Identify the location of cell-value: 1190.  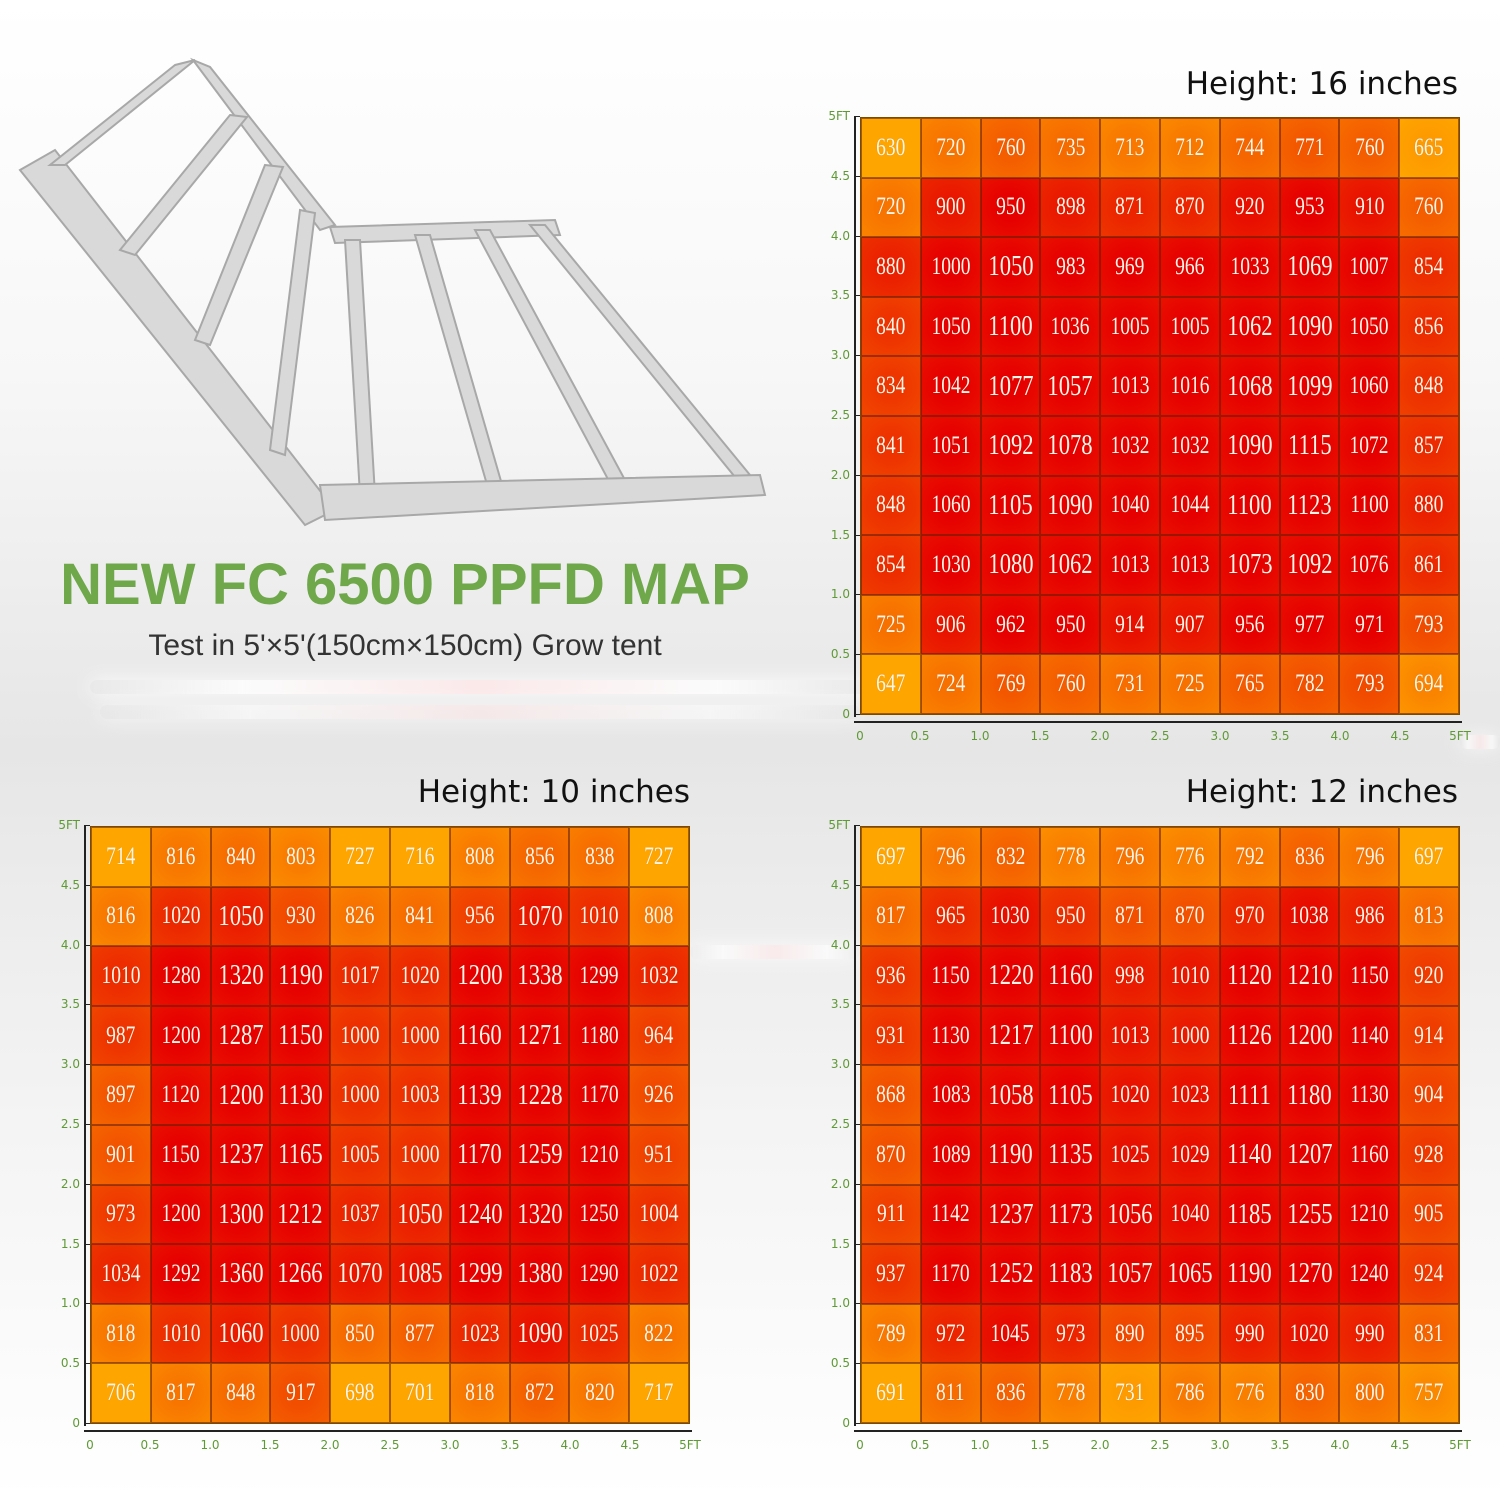
(1010, 1154).